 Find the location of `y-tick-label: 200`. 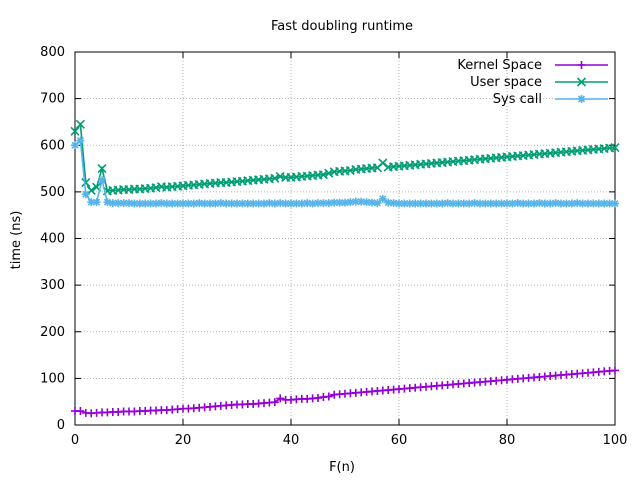

y-tick-label: 200 is located at coordinates (52, 332).